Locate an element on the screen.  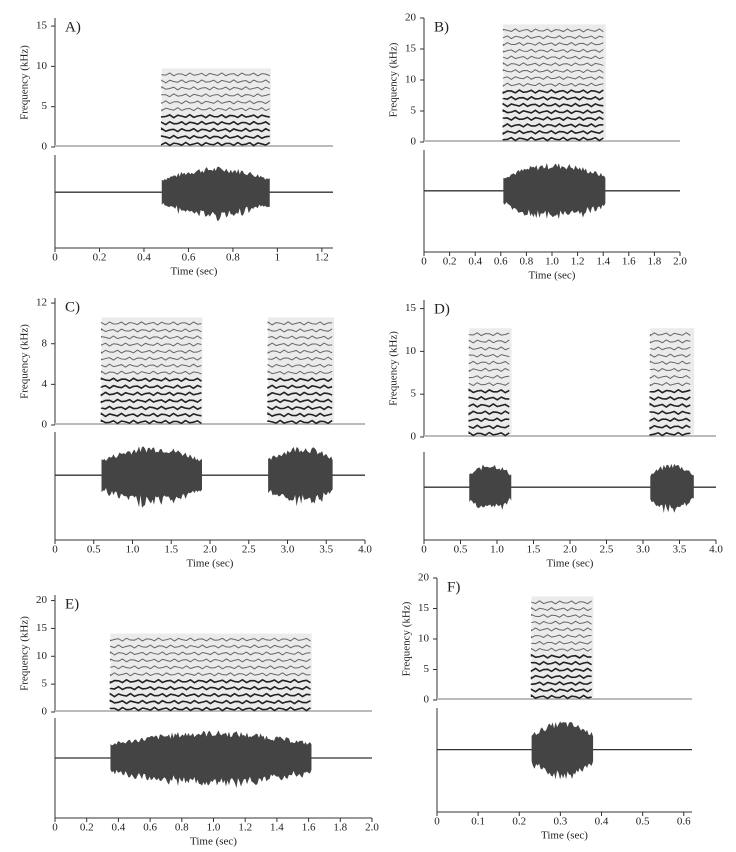
x-tick-label: 1.2 is located at coordinates (322, 258).